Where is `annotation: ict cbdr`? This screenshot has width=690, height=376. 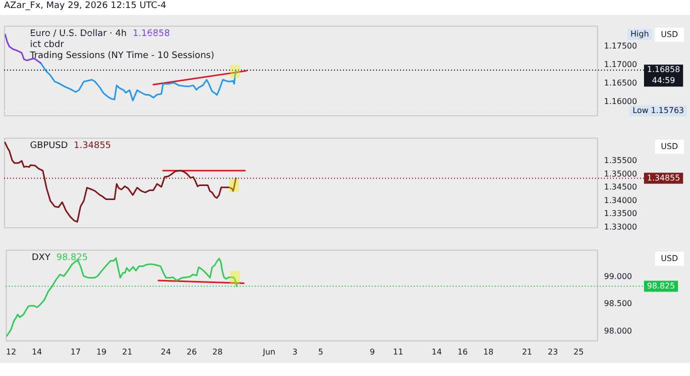
annotation: ict cbdr is located at coordinates (47, 45).